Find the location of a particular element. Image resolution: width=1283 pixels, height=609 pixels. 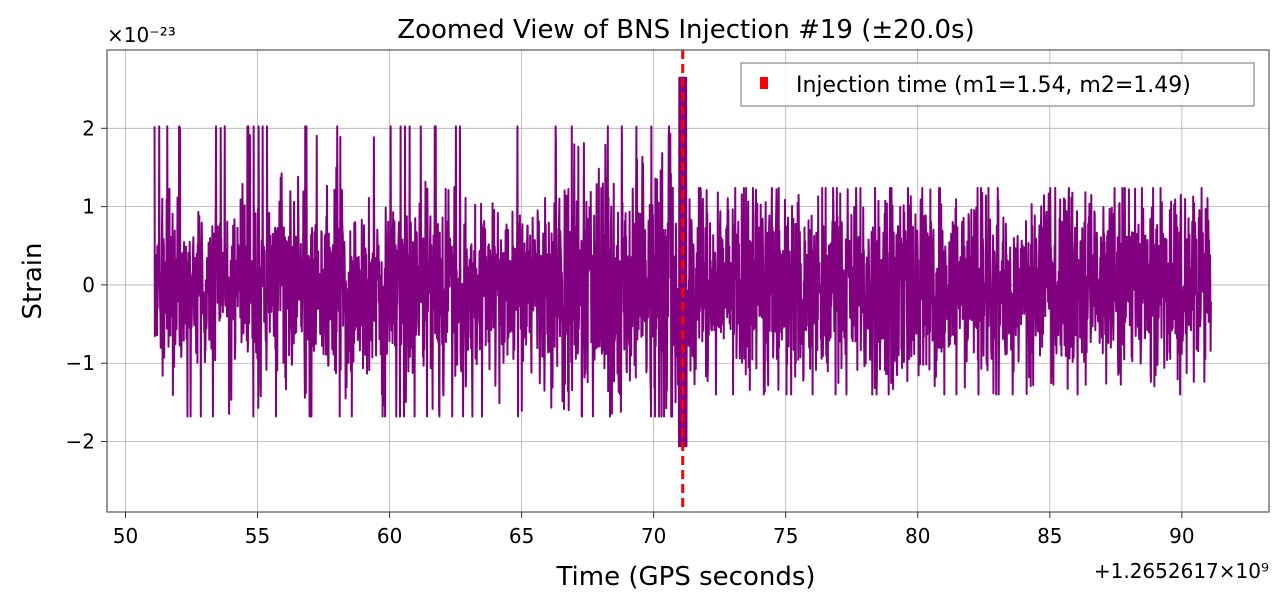

legend-swatch is located at coordinates (764, 83).